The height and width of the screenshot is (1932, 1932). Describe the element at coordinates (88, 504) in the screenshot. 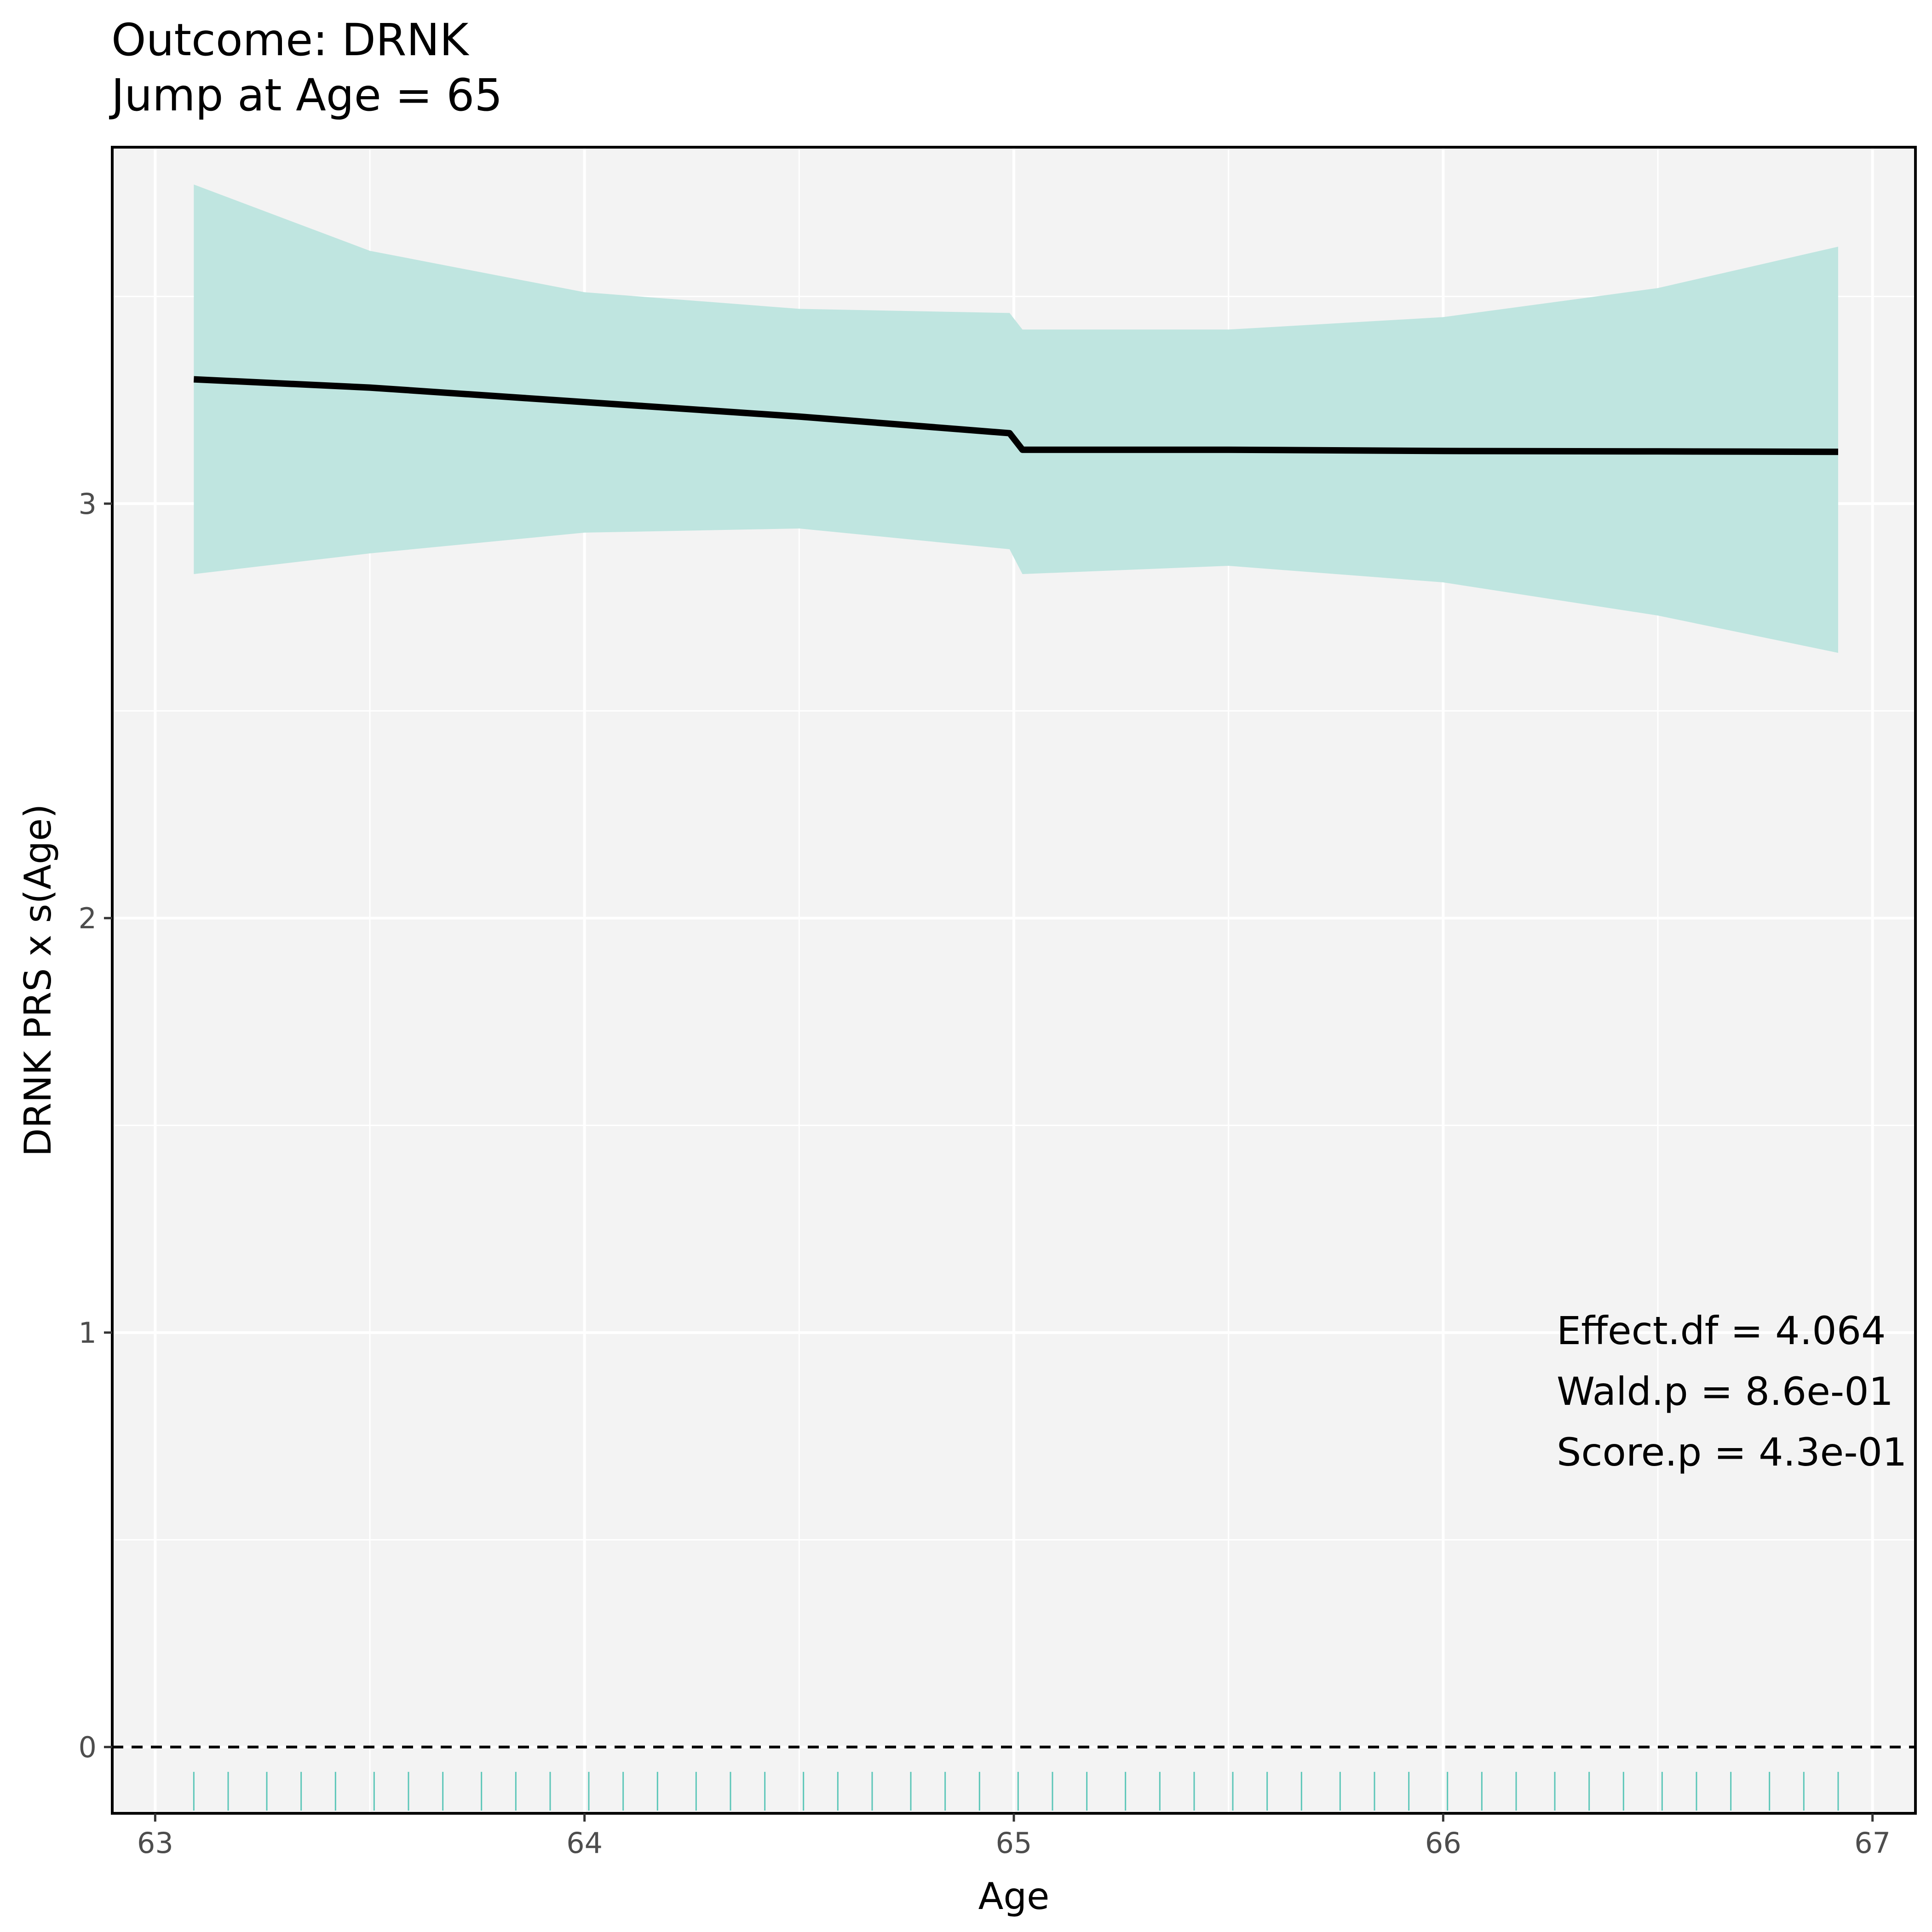

I see `y-tick-label: 3` at that location.